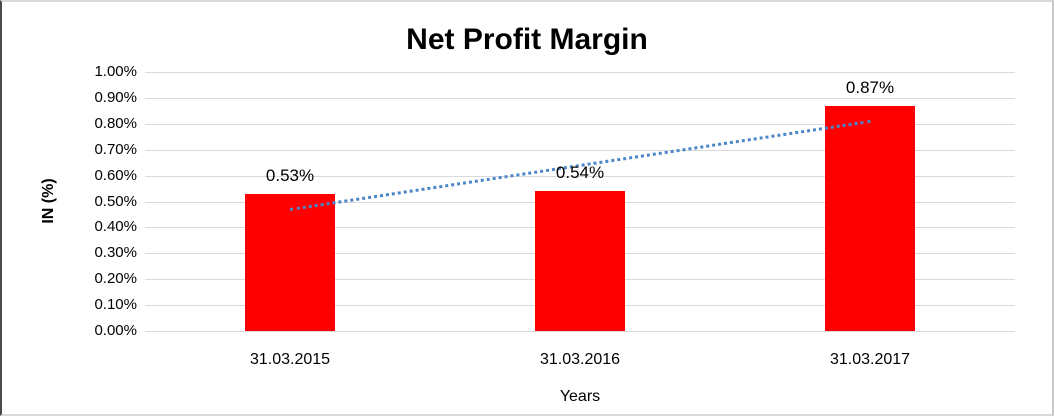  Describe the element at coordinates (870, 359) in the screenshot. I see `x-axis-category-label: 31.03.2017` at that location.